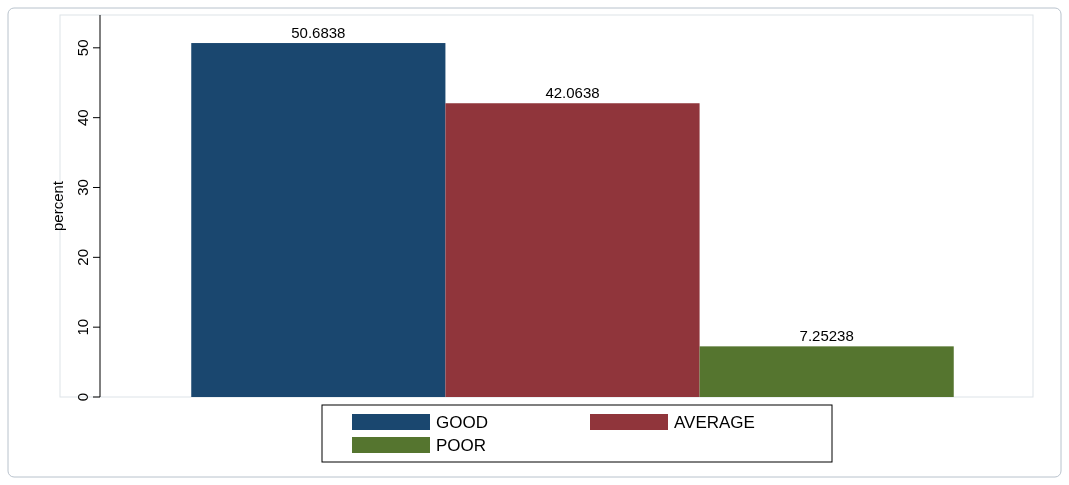 The image size is (1069, 485). I want to click on legend-label: GOOD, so click(462, 422).